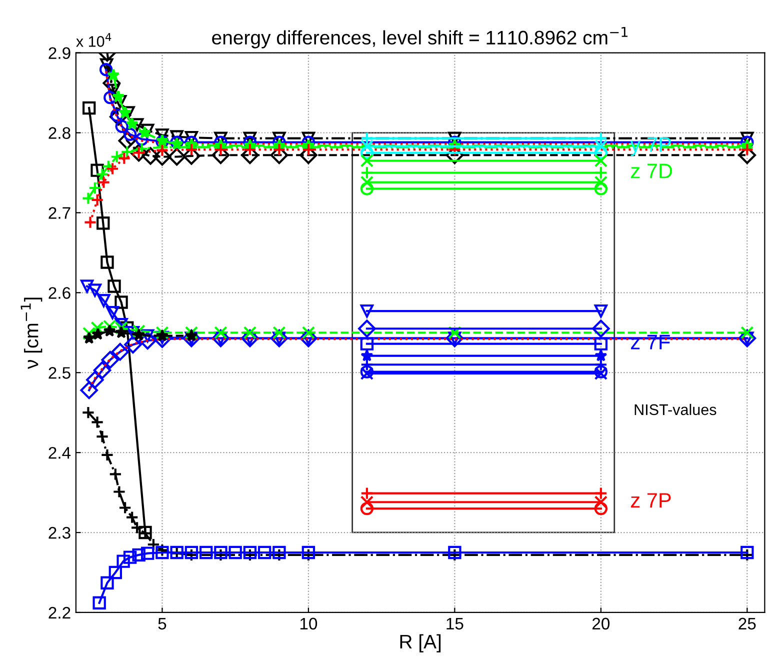 The width and height of the screenshot is (767, 660). I want to click on y-tick-label: 2.4, so click(59, 452).